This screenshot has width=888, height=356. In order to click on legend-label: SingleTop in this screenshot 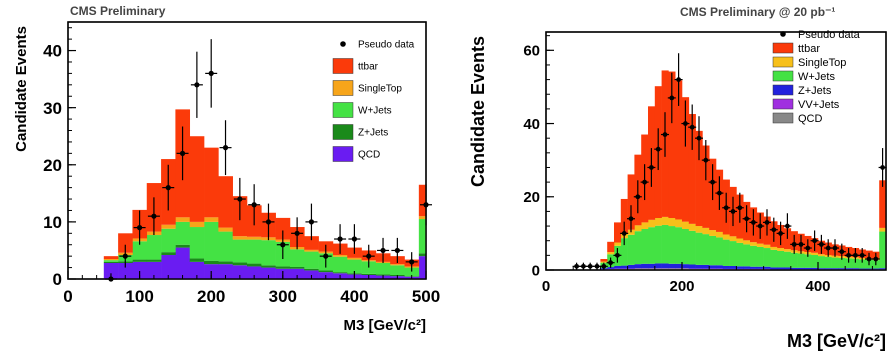, I will do `click(822, 63)`.